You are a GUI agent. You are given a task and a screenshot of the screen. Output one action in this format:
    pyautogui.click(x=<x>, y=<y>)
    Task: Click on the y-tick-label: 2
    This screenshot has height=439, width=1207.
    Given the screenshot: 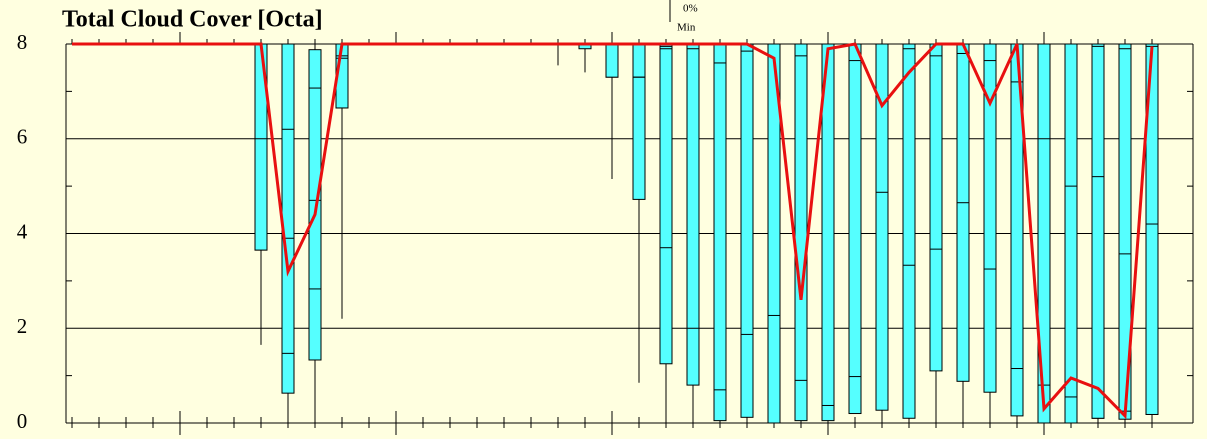 What is the action you would take?
    pyautogui.click(x=22, y=326)
    